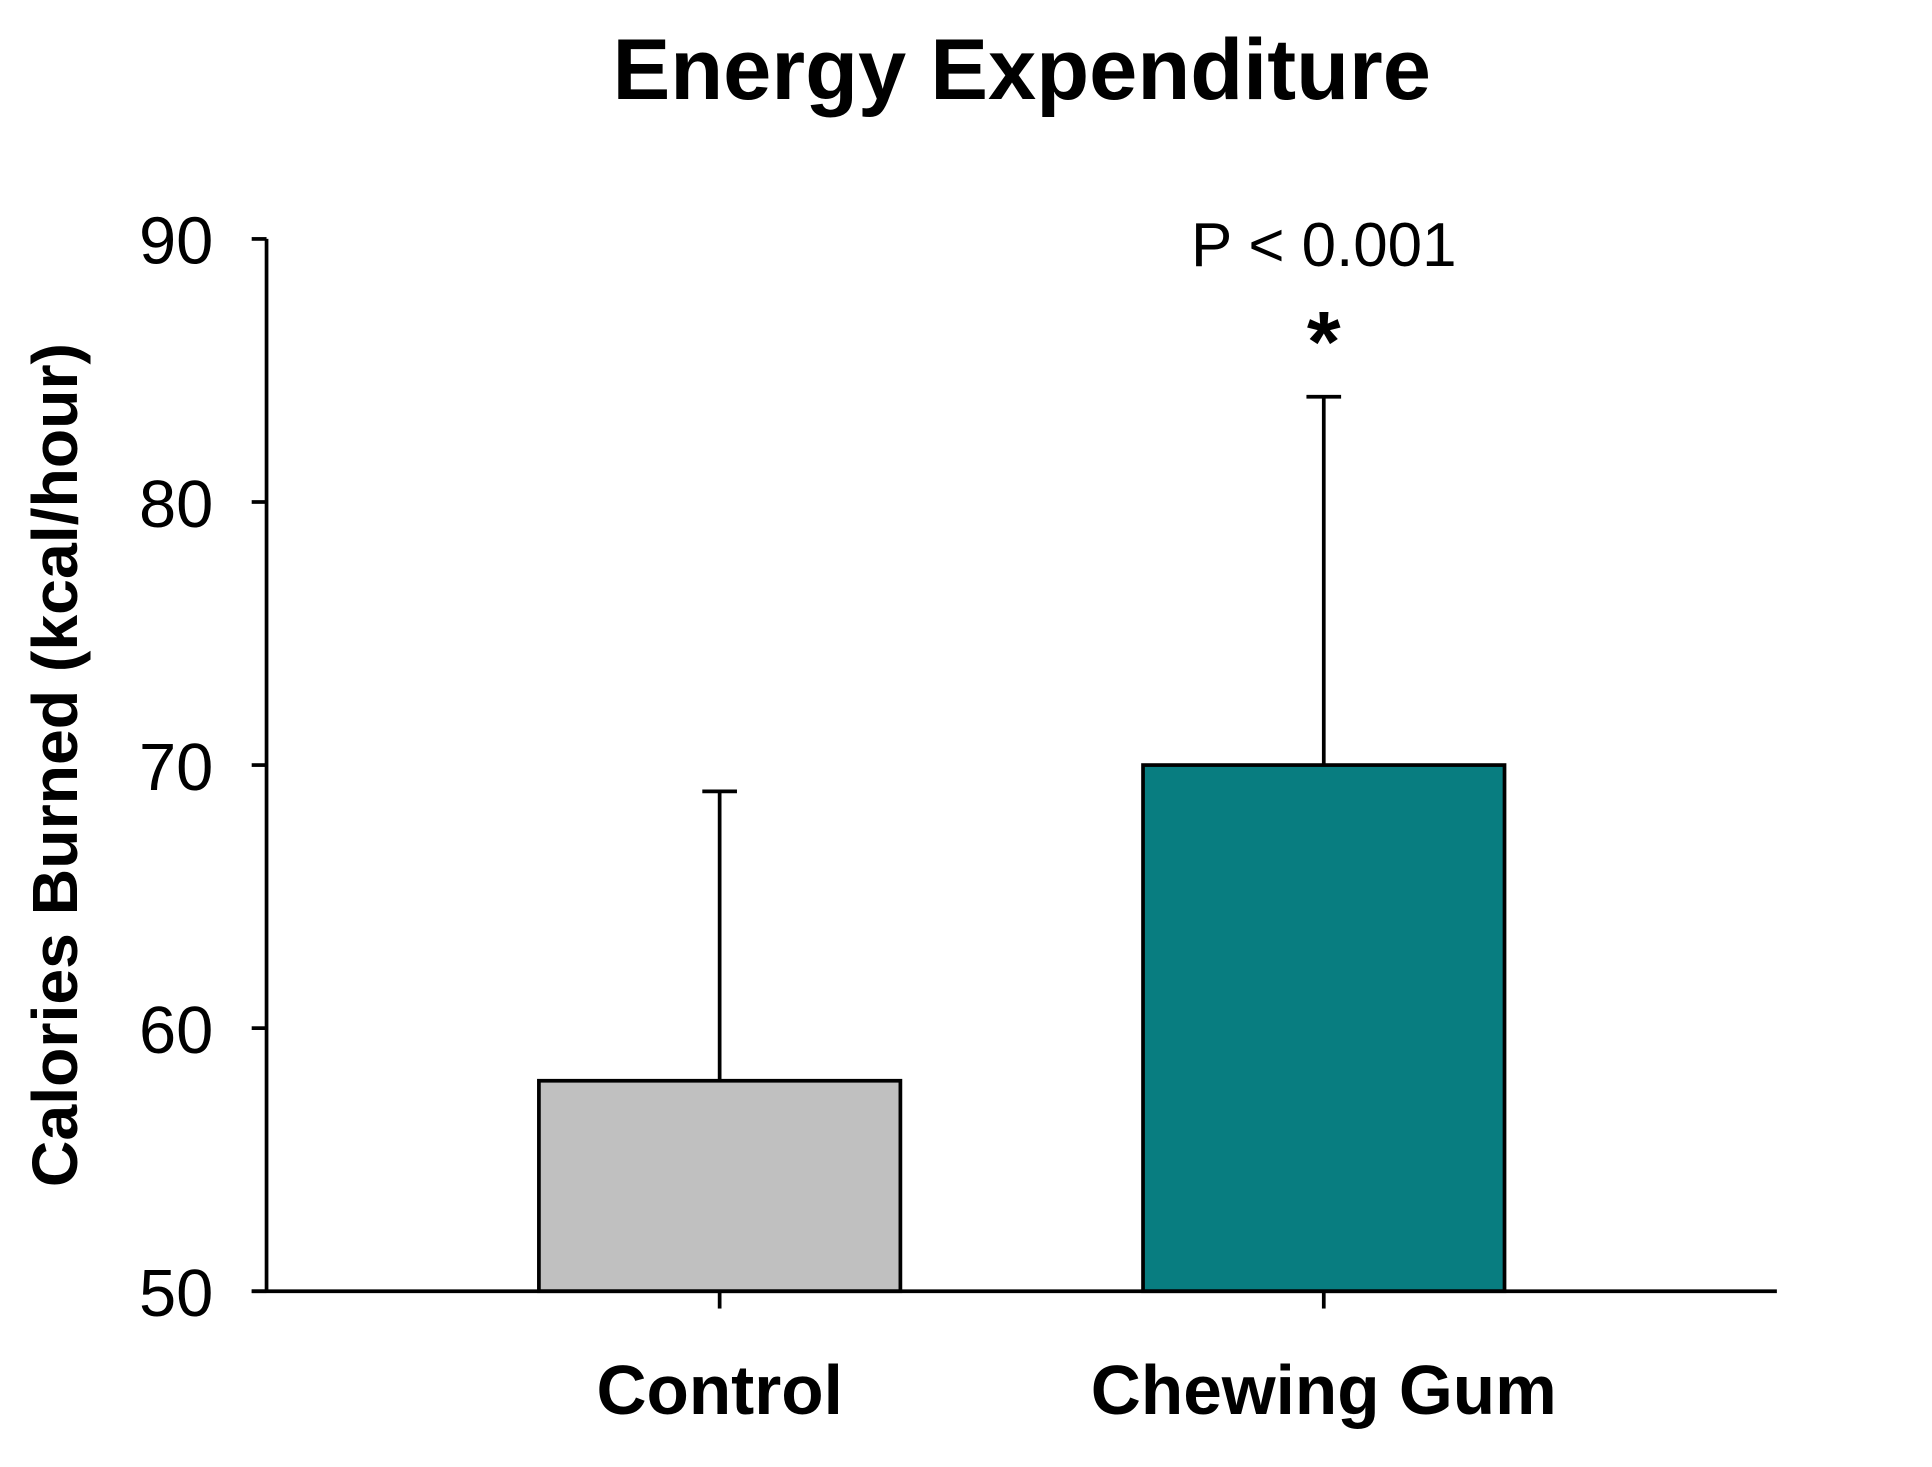  Describe the element at coordinates (1021, 70) in the screenshot. I see `chart-title: Energy Expenditure` at that location.